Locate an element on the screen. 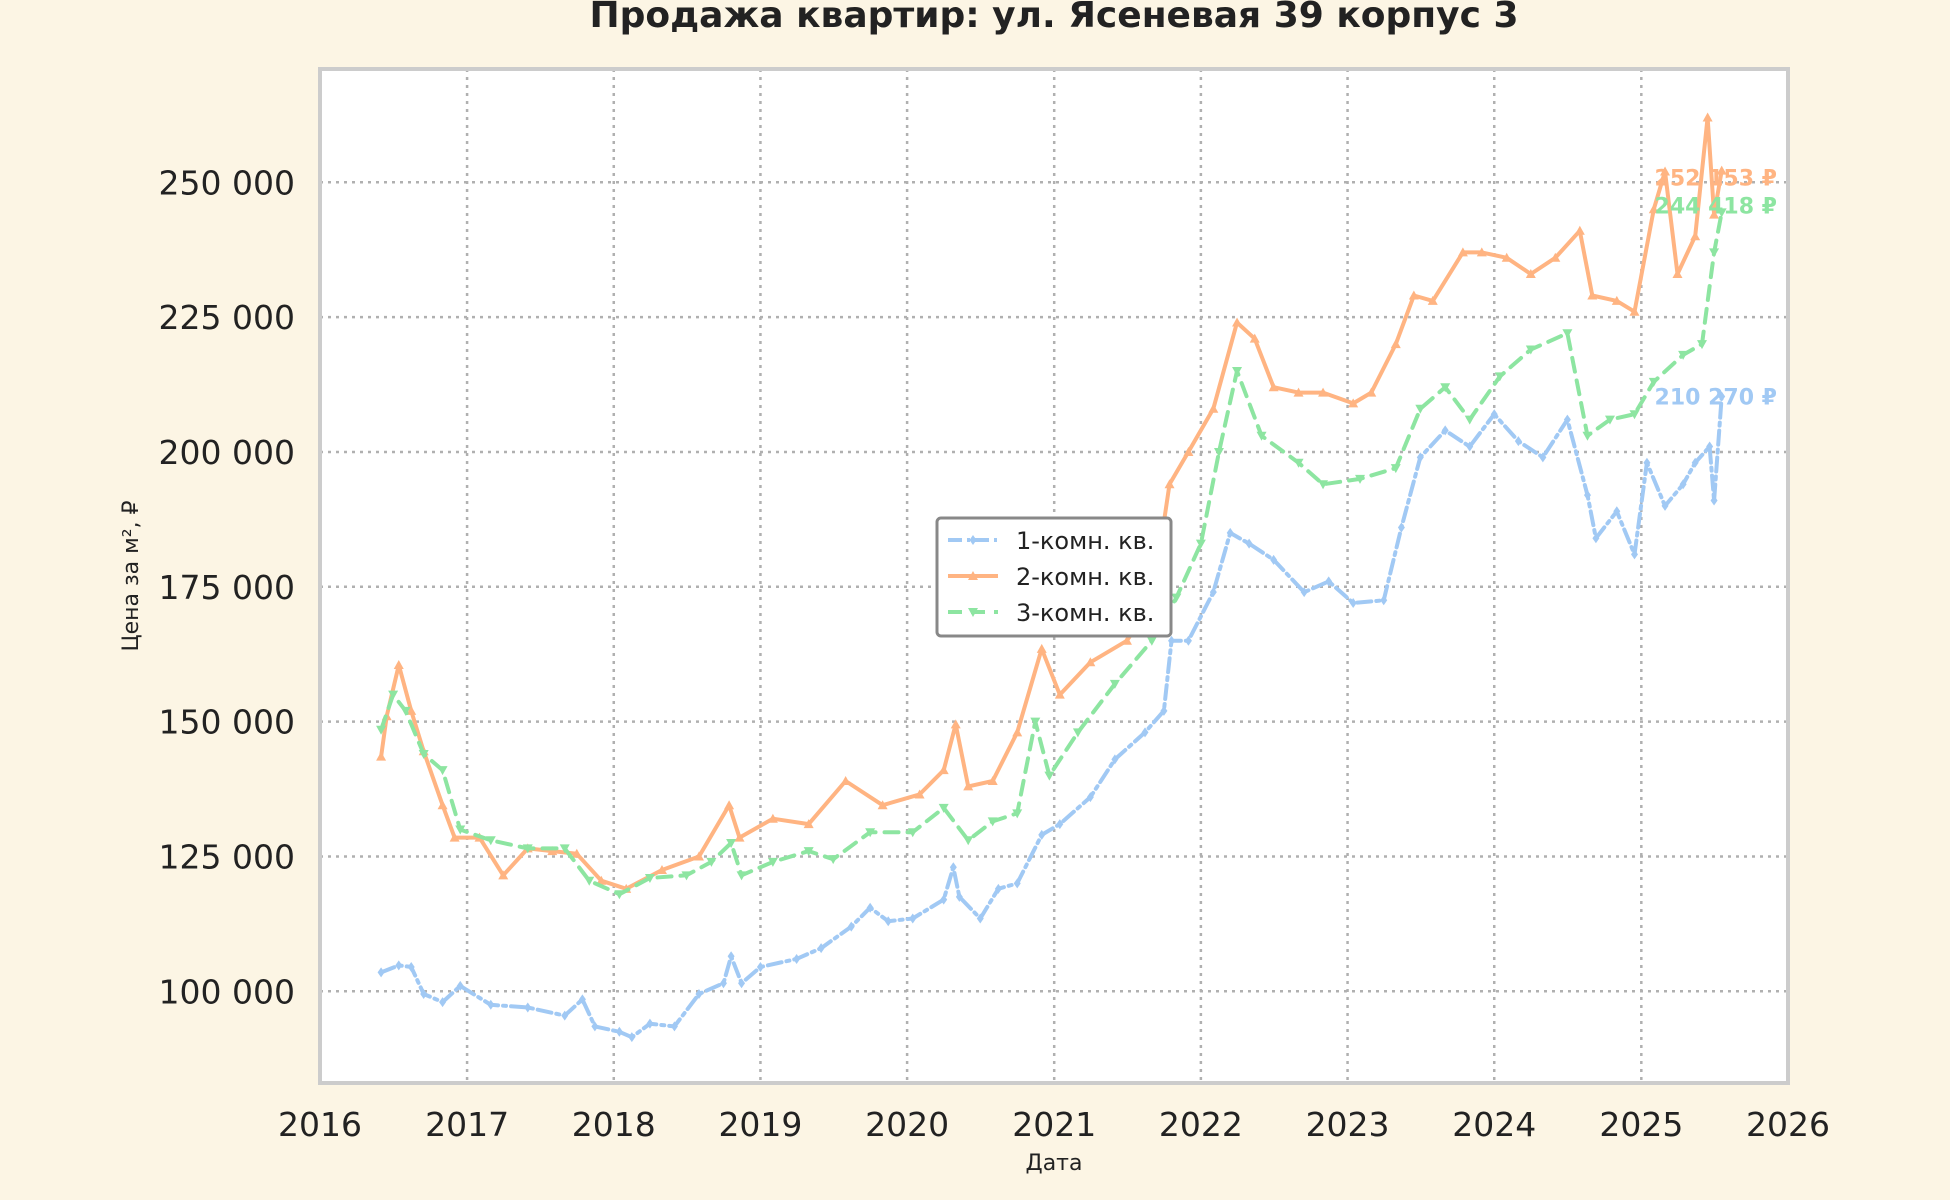  x-tick-label: 2019 is located at coordinates (760, 1124).